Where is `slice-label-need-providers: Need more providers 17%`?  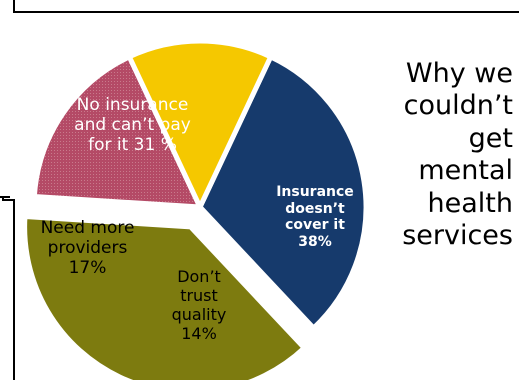 slice-label-need-providers: Need more providers 17% is located at coordinates (87, 248).